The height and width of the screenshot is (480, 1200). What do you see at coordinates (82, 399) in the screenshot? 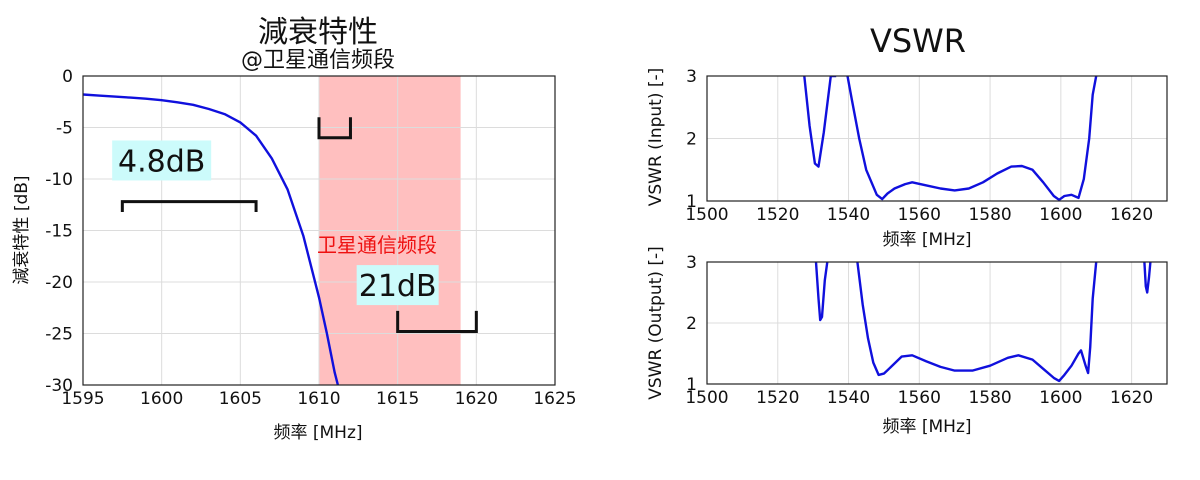
I see `attenuation-xtick-label: 1595` at bounding box center [82, 399].